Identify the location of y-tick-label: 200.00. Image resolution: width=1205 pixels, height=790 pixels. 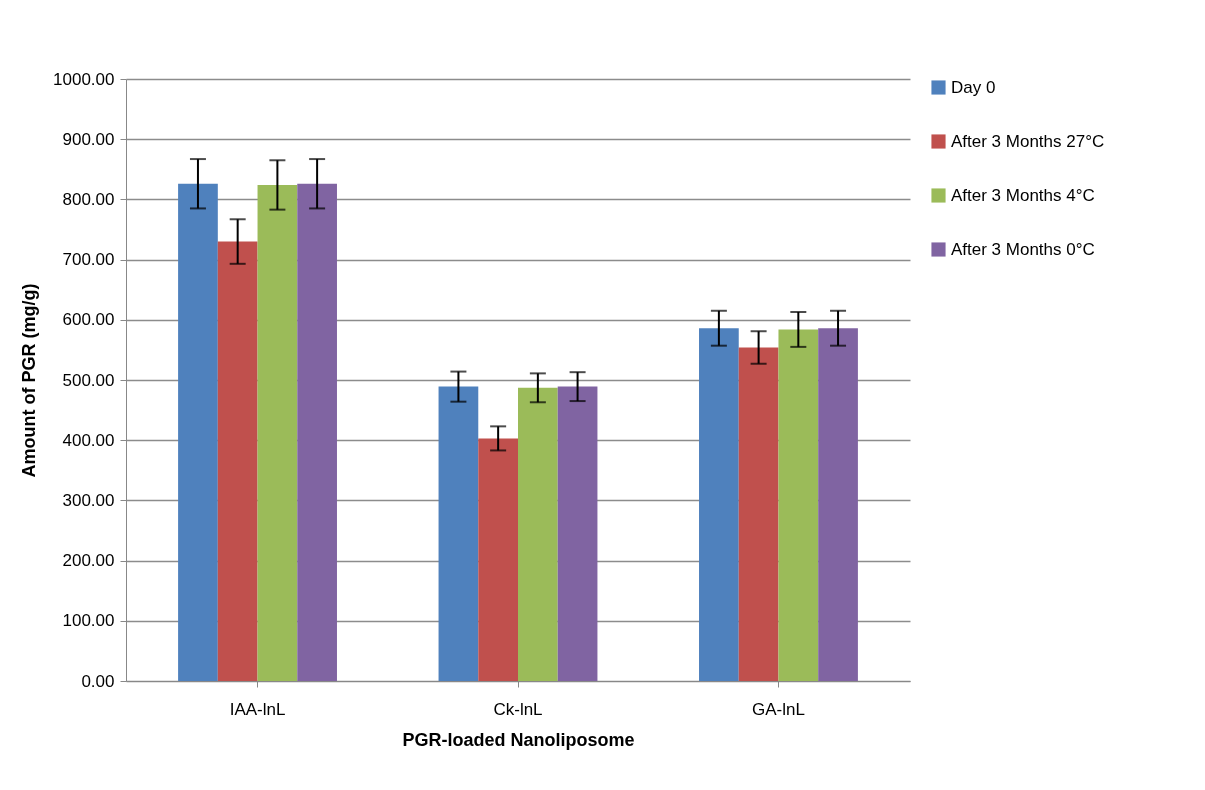
(88, 561).